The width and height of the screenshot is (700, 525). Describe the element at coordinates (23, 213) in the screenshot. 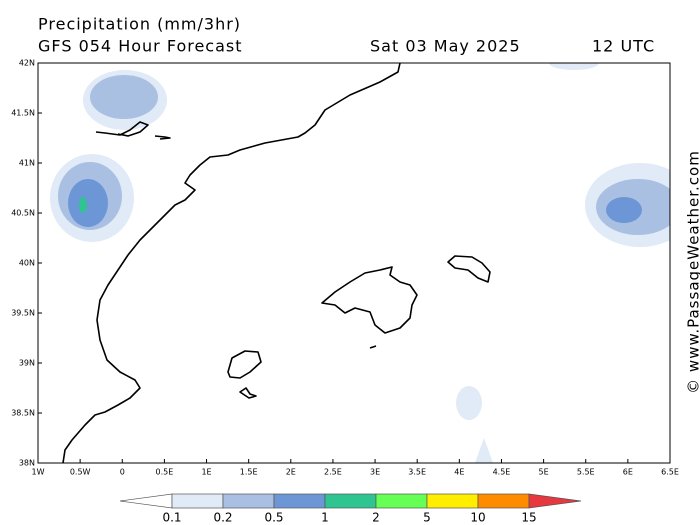

I see `lat-label: 40.5N` at that location.